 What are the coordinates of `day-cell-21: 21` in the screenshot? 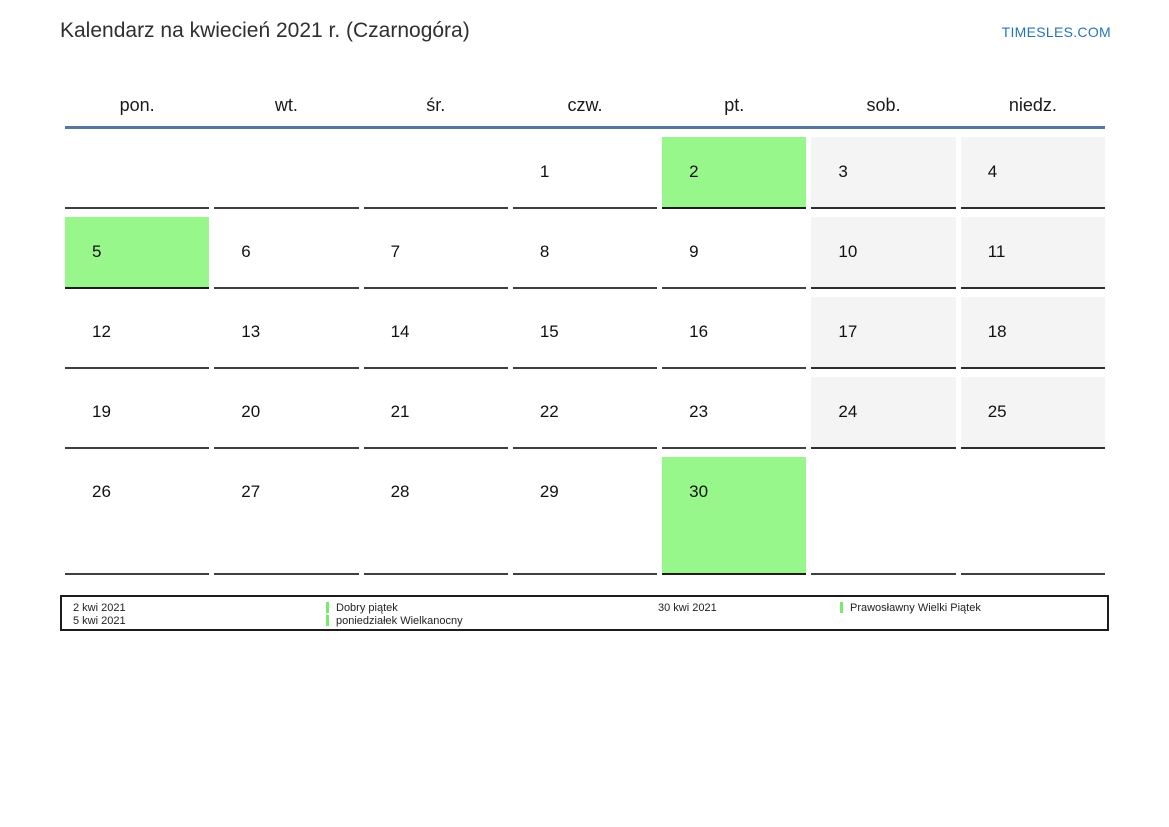 It's located at (435, 413).